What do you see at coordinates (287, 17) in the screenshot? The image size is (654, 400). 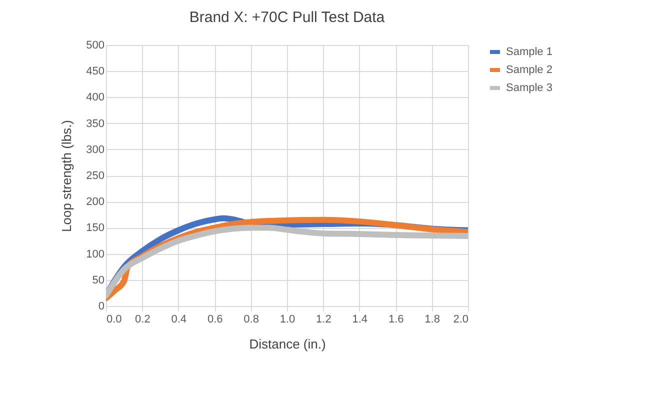 I see `chart-title: Brand X: +70C Pull Test Data` at bounding box center [287, 17].